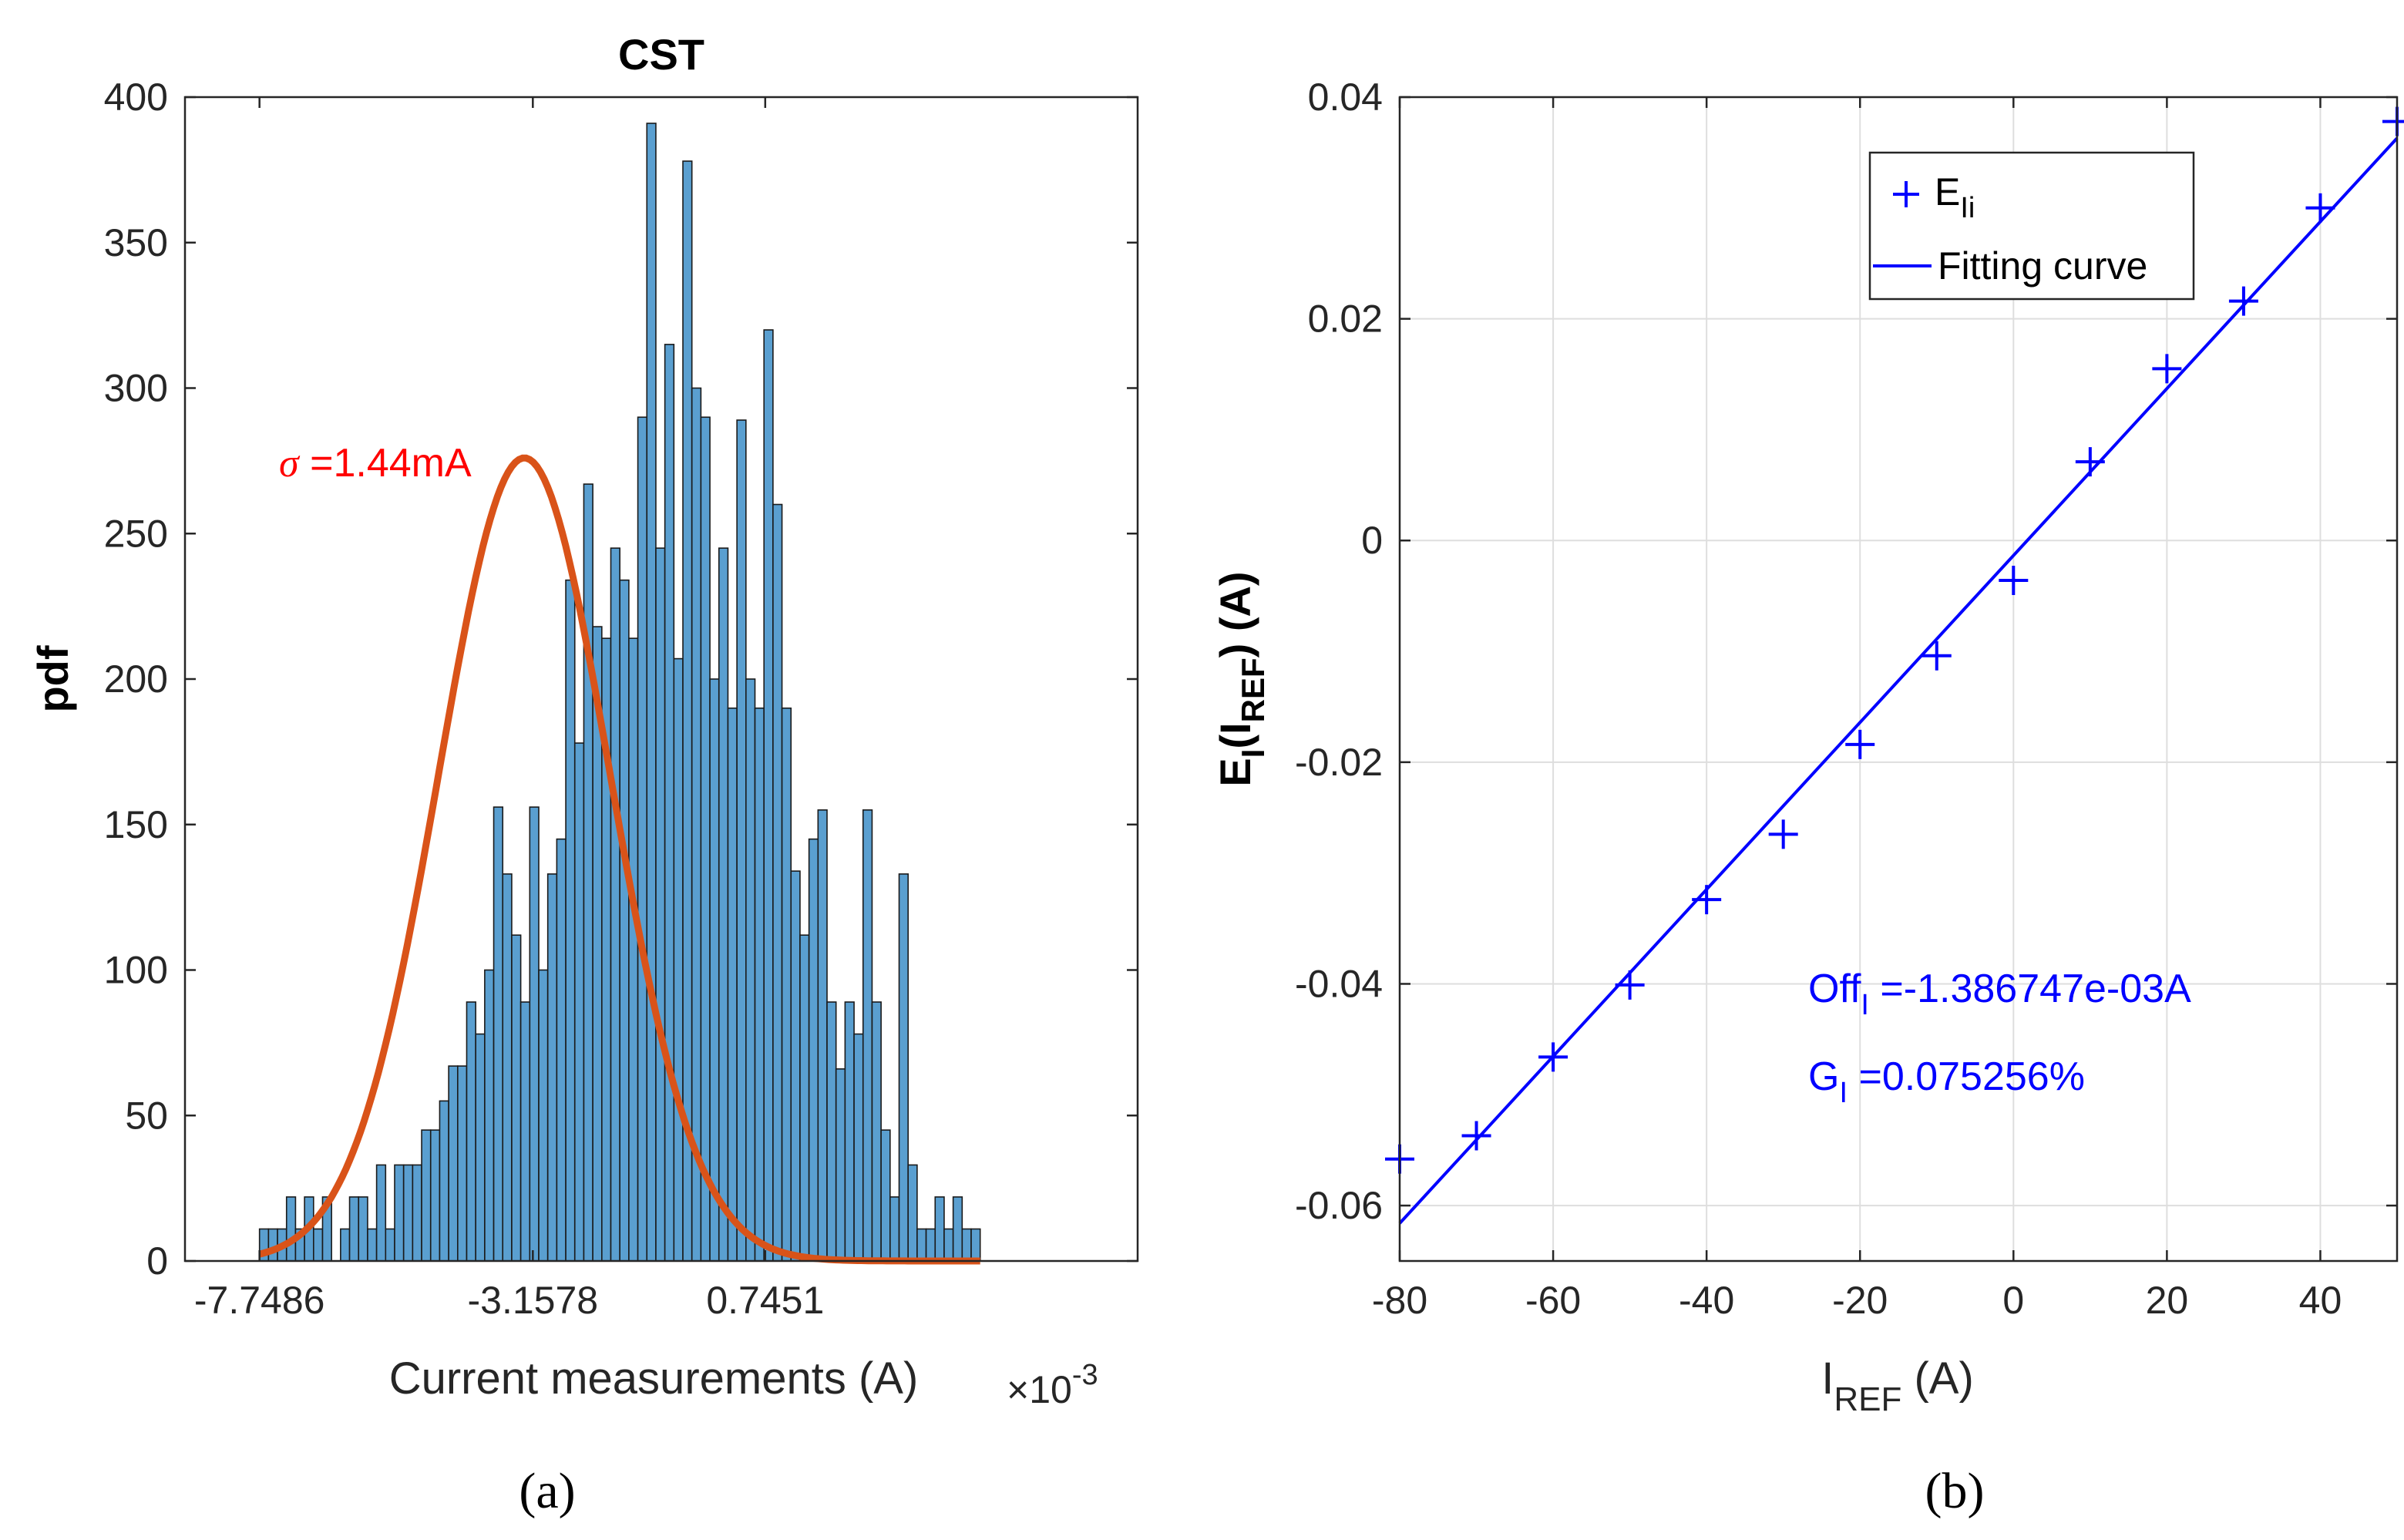 This screenshot has width=2404, height=1540. I want to click on legend-series-name: E, so click(1947, 192).